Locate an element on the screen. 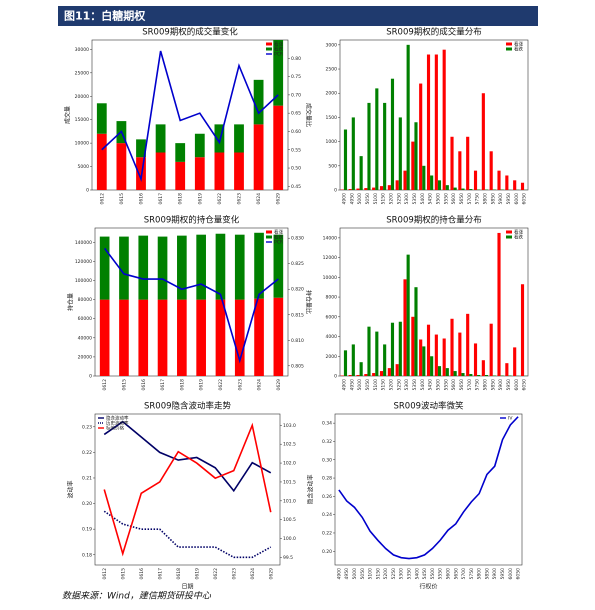 The width and height of the screenshot is (595, 610). y-tick-label: 2000 is located at coordinates (332, 357).